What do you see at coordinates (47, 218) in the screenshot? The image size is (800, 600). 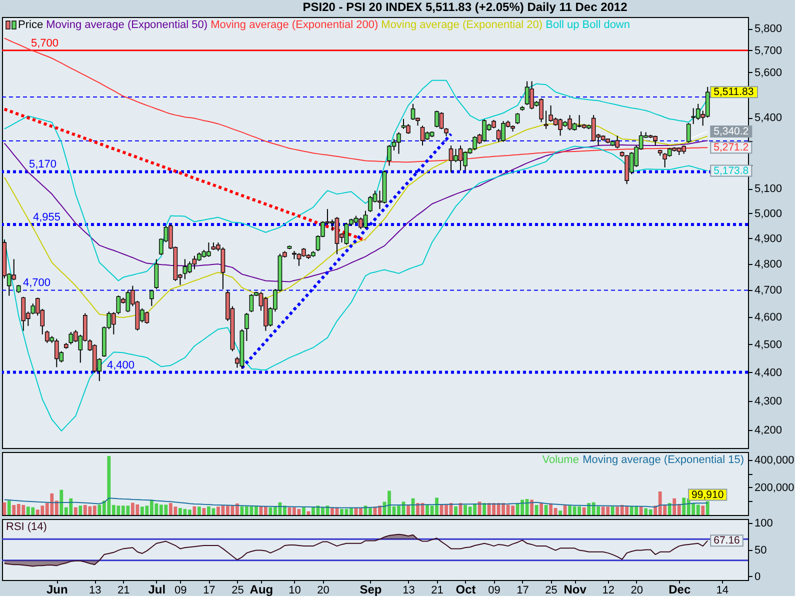 I see `ref-line-label: 4,955` at bounding box center [47, 218].